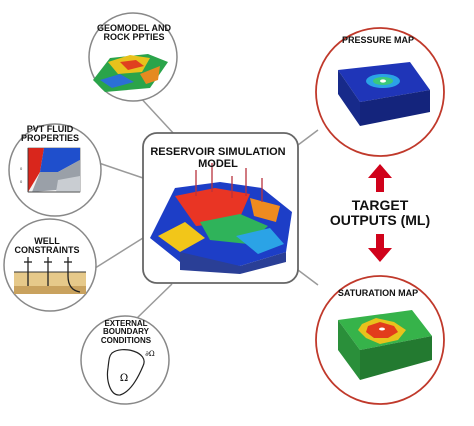 This screenshot has width=474, height=426. What do you see at coordinates (384, 94) in the screenshot?
I see `pressure-map-image` at bounding box center [384, 94].